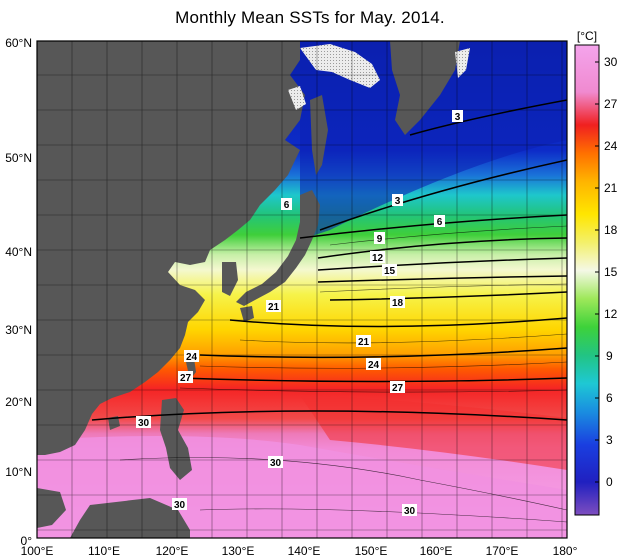  I want to click on isotherm-label-30b: 30, so click(275, 462).